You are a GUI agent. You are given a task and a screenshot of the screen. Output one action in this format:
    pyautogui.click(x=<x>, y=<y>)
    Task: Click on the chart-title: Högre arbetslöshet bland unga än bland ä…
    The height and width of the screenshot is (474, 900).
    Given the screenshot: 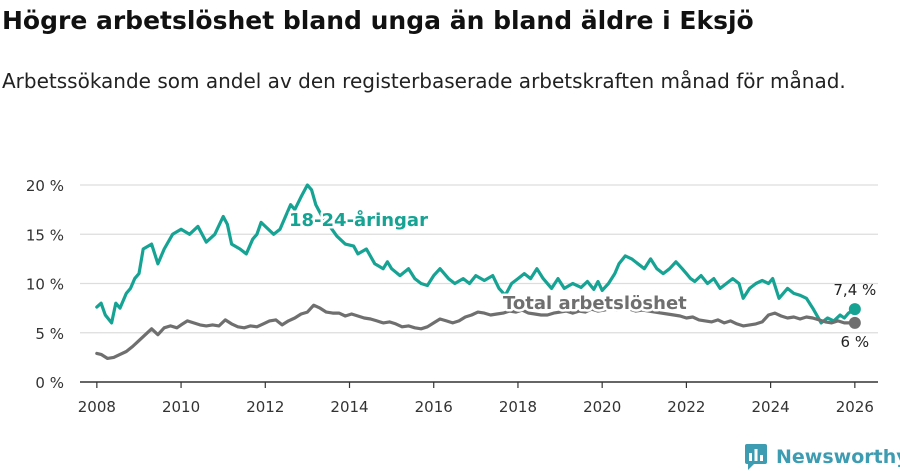 What is the action you would take?
    pyautogui.click(x=378, y=20)
    